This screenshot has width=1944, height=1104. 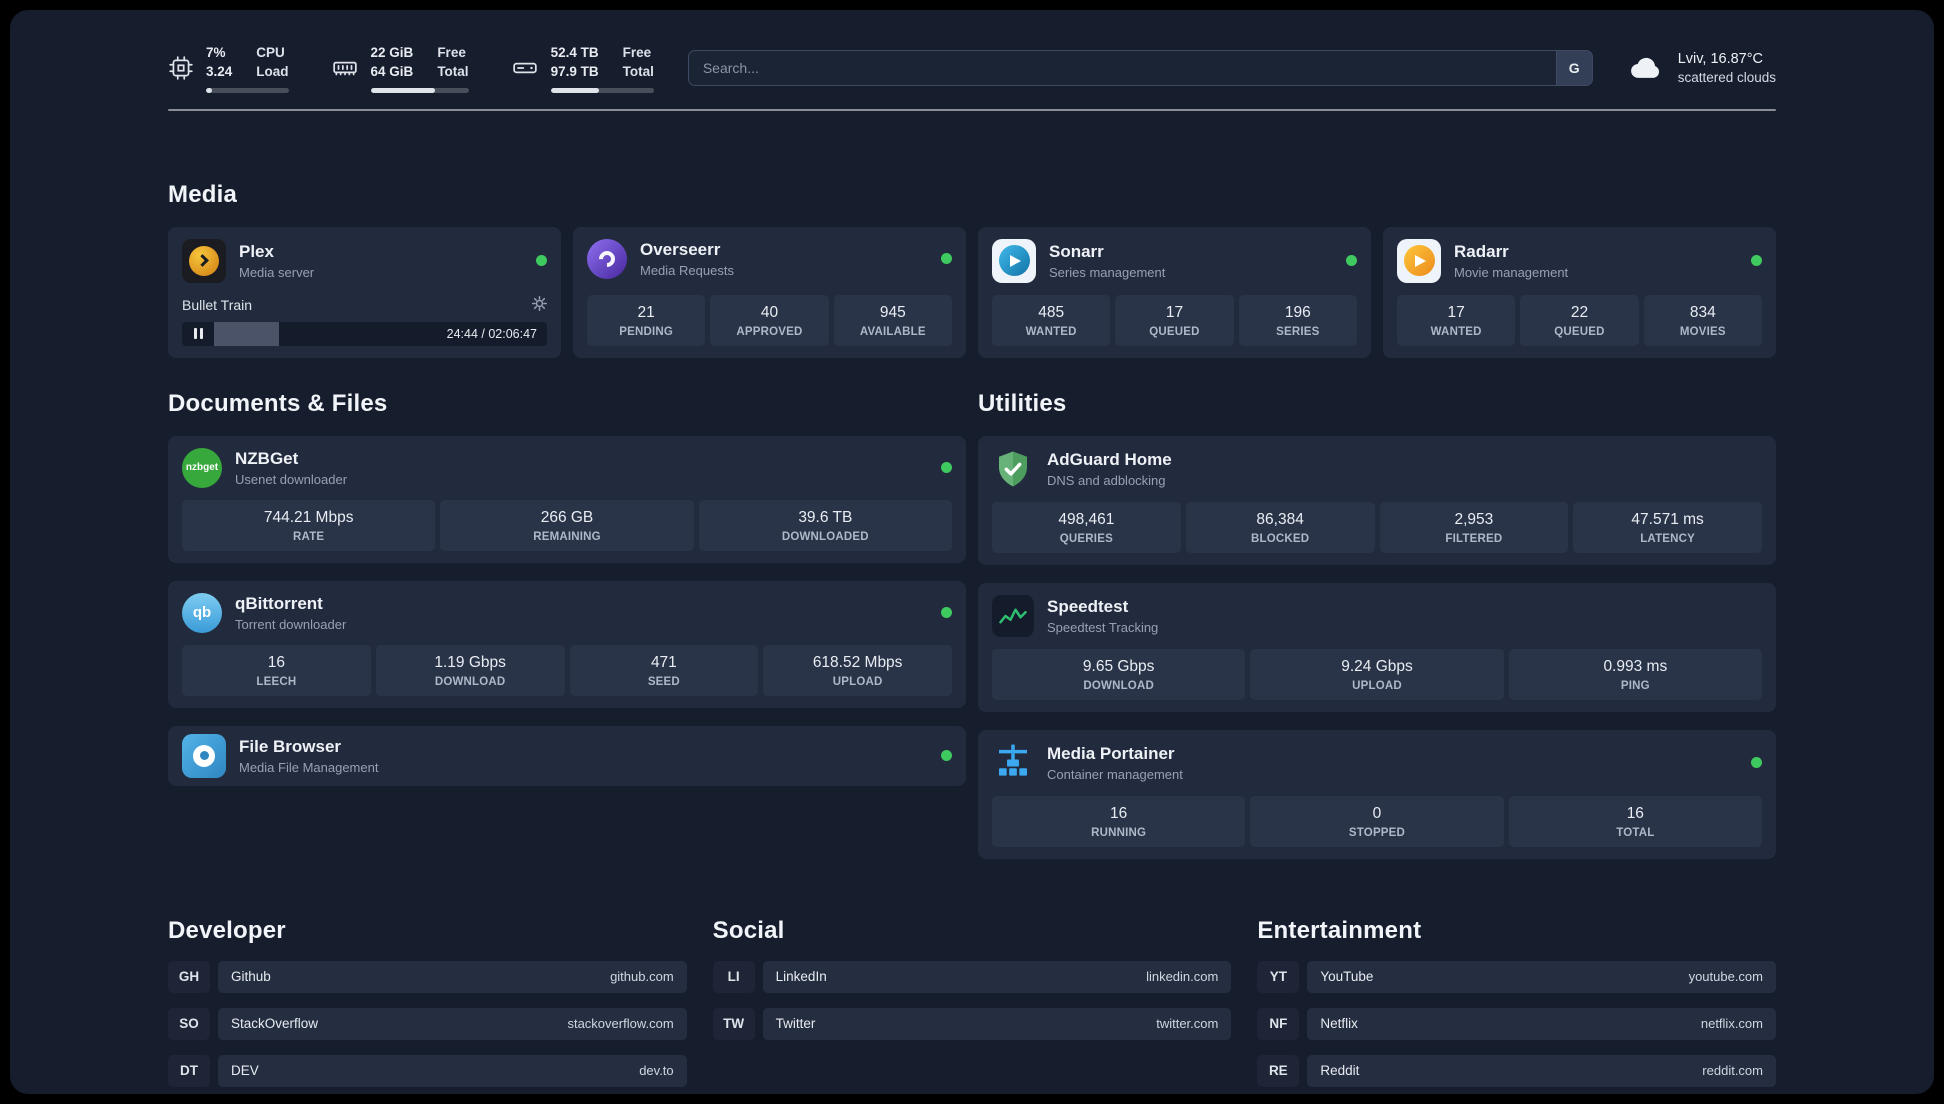 What do you see at coordinates (680, 249) in the screenshot?
I see `app-name: Overseerr` at bounding box center [680, 249].